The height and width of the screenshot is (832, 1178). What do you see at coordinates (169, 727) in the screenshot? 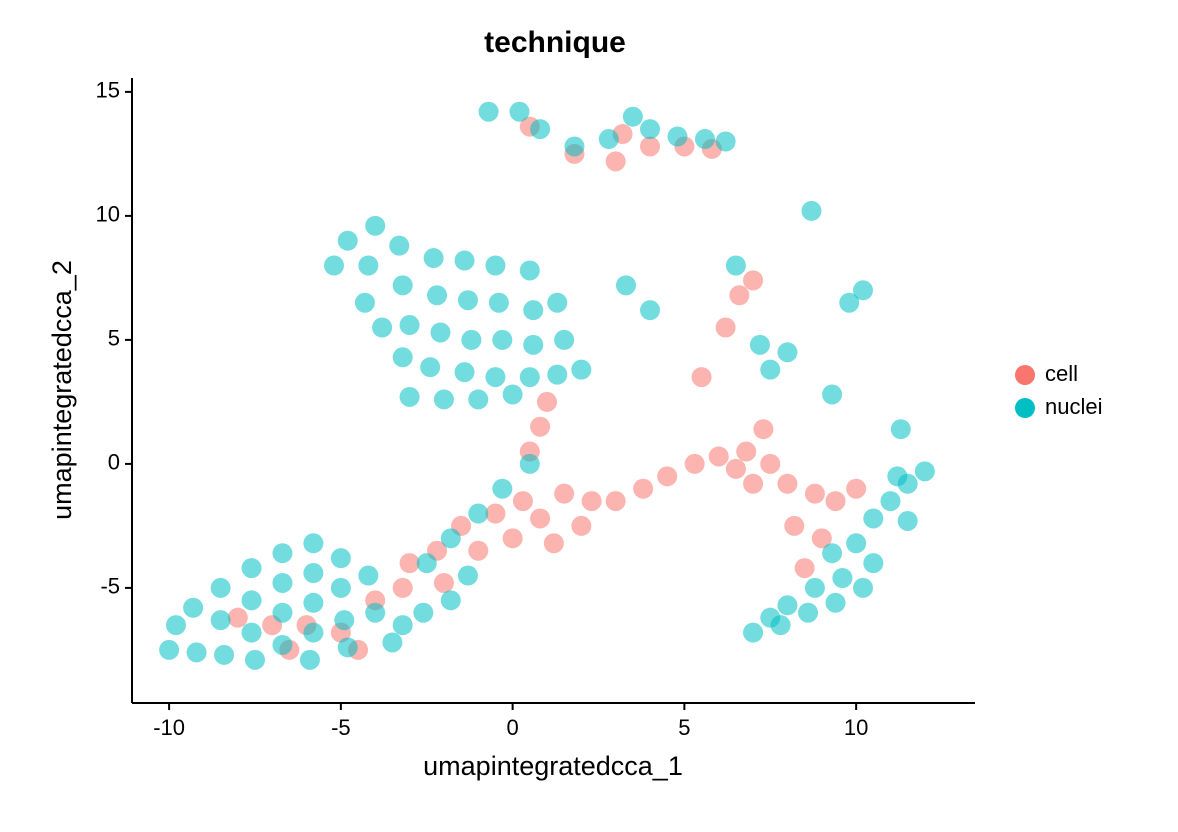
I see `x-tick-label: -10` at bounding box center [169, 727].